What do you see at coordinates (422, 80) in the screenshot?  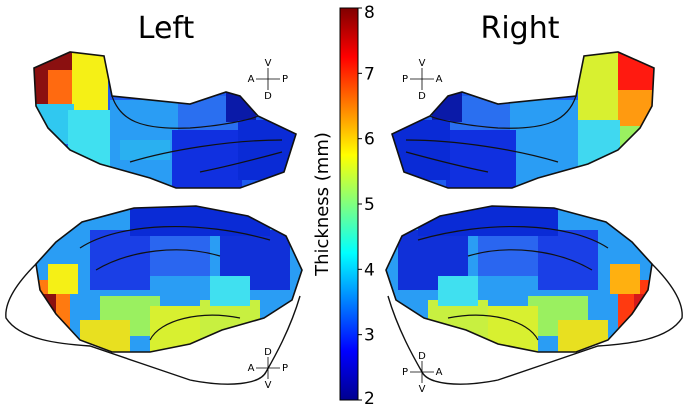 I see `orientation-cross-right-top: V D P A` at bounding box center [422, 80].